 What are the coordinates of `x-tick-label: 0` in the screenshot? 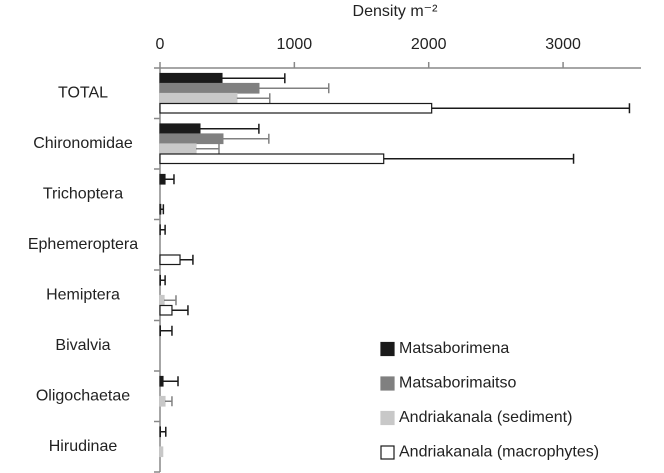 It's located at (160, 44).